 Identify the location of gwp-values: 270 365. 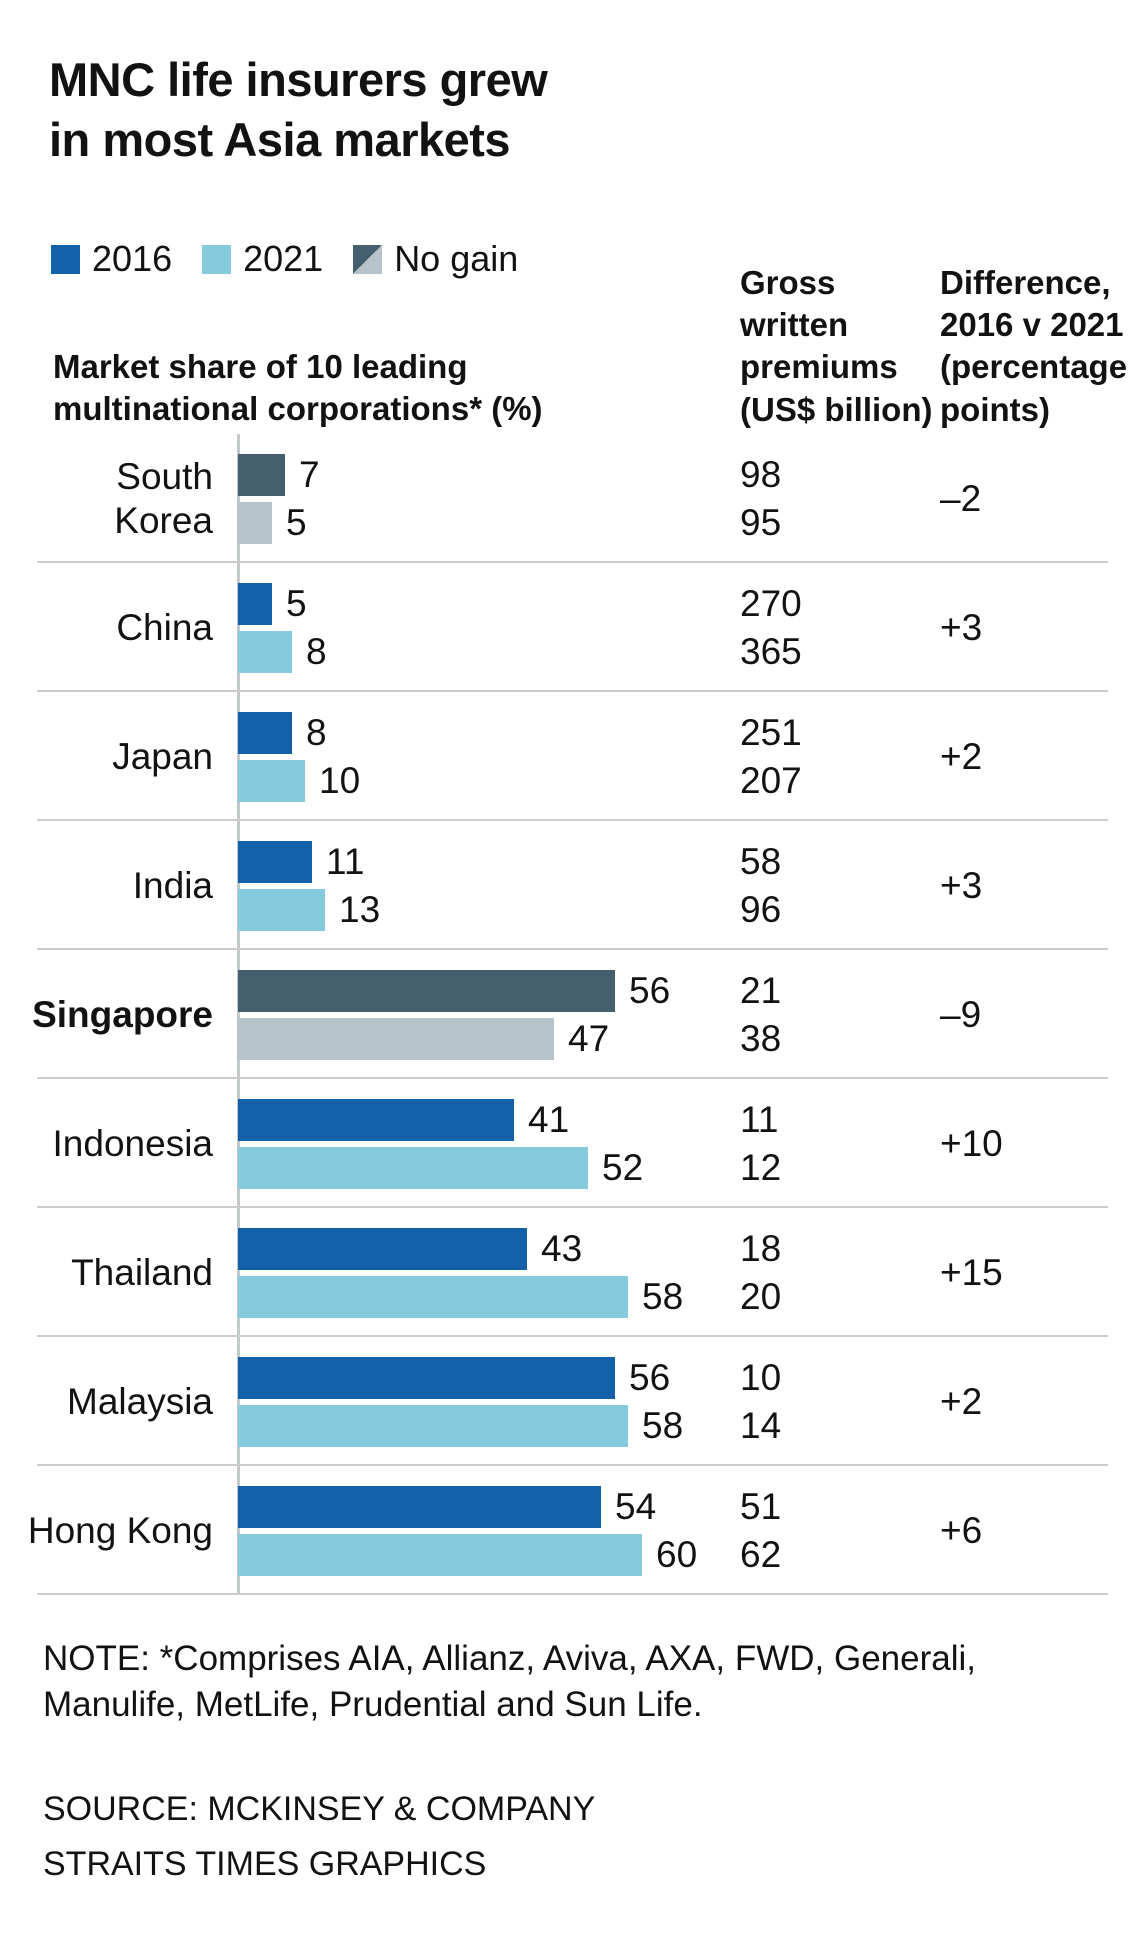
(771, 627).